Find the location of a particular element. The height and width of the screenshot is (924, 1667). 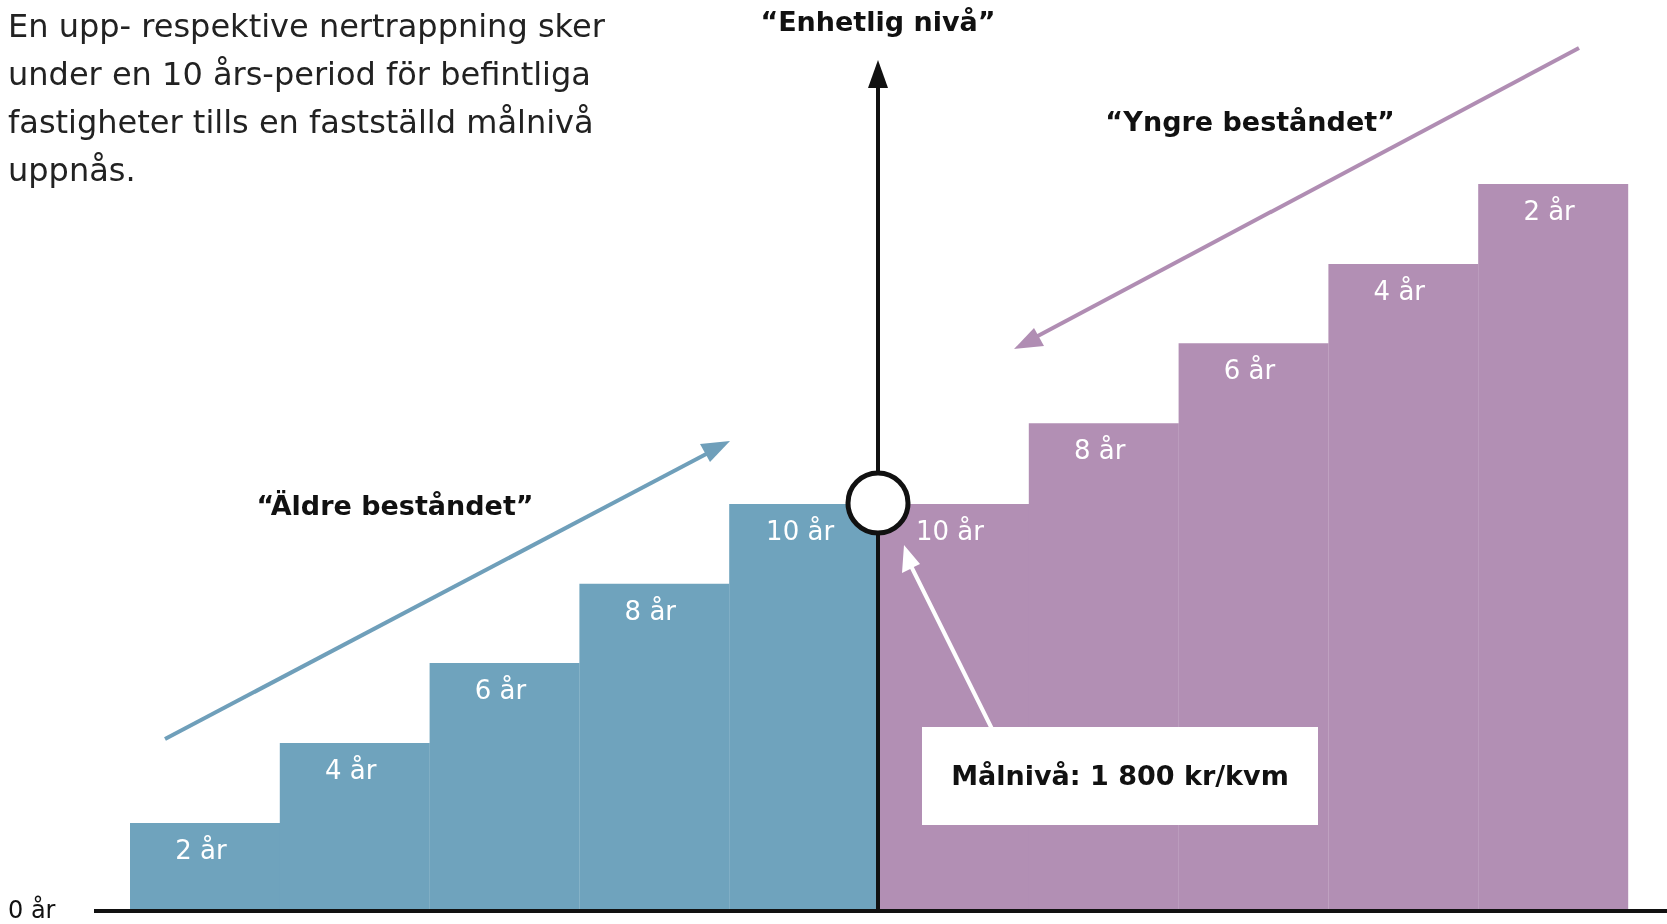

text: 0 år is located at coordinates (32, 910).